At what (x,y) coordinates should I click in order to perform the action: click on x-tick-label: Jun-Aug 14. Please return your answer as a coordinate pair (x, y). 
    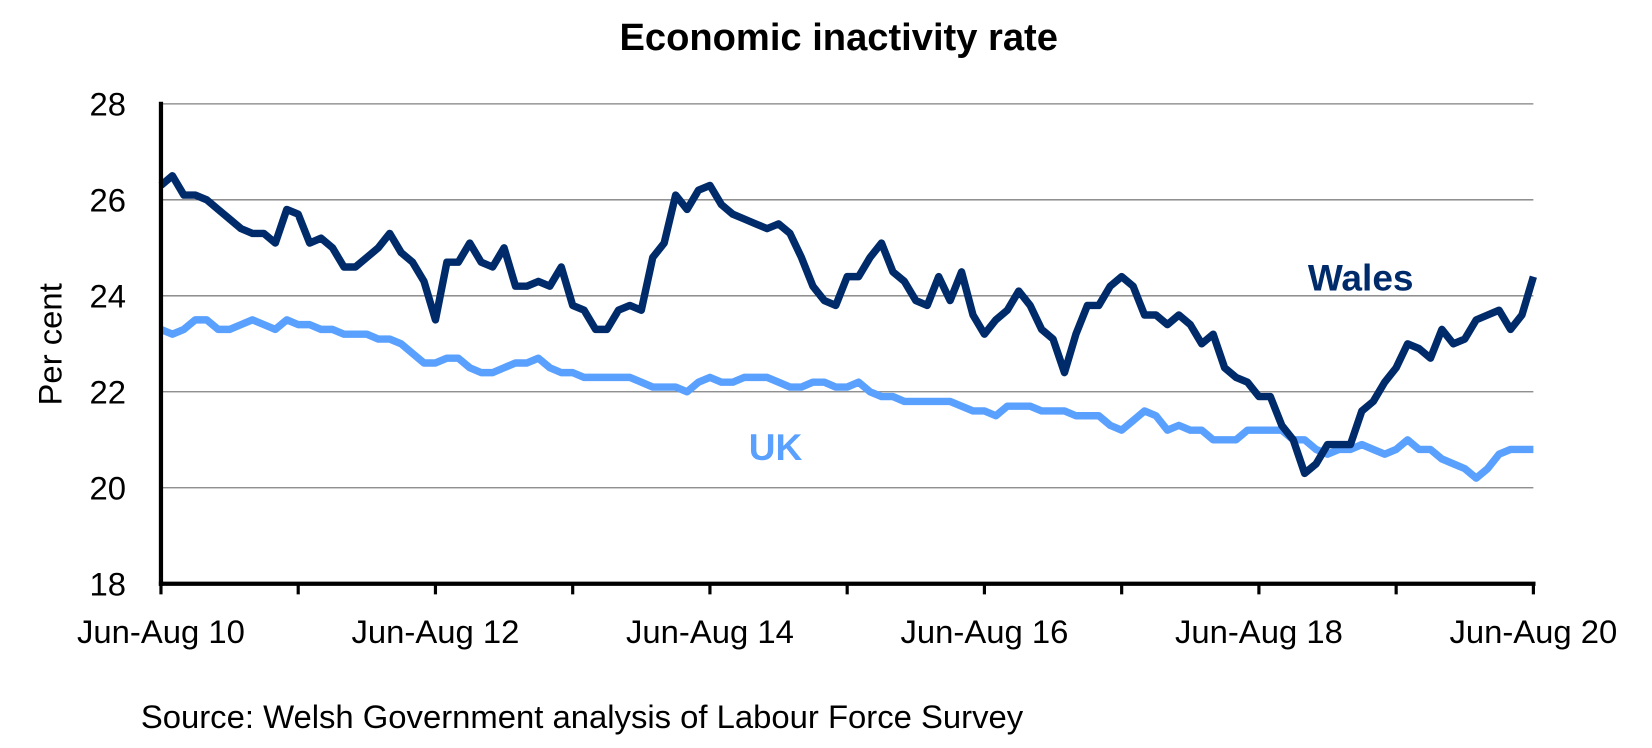
    Looking at the image, I should click on (710, 631).